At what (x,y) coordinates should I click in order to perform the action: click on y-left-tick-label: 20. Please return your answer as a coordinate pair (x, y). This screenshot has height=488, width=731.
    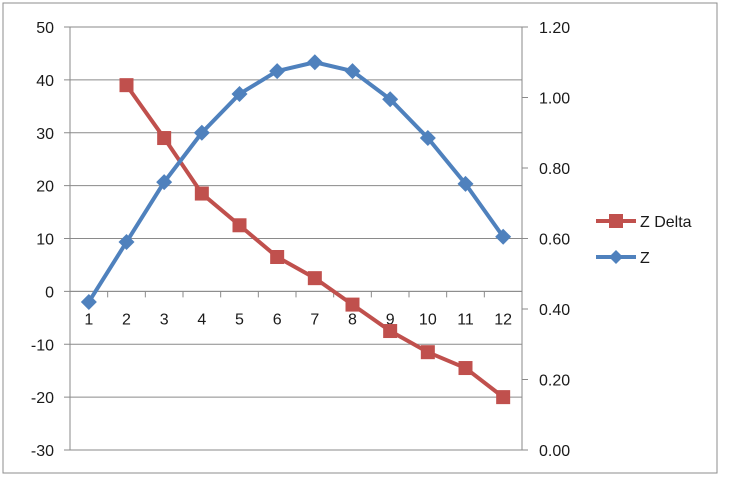
    Looking at the image, I should click on (45, 187).